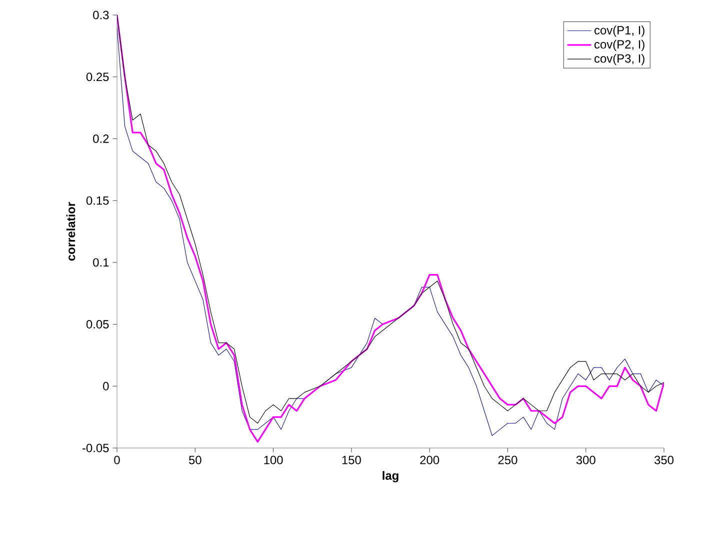 This screenshot has width=706, height=533. What do you see at coordinates (619, 45) in the screenshot?
I see `legend-label: cov(P2, I)` at bounding box center [619, 45].